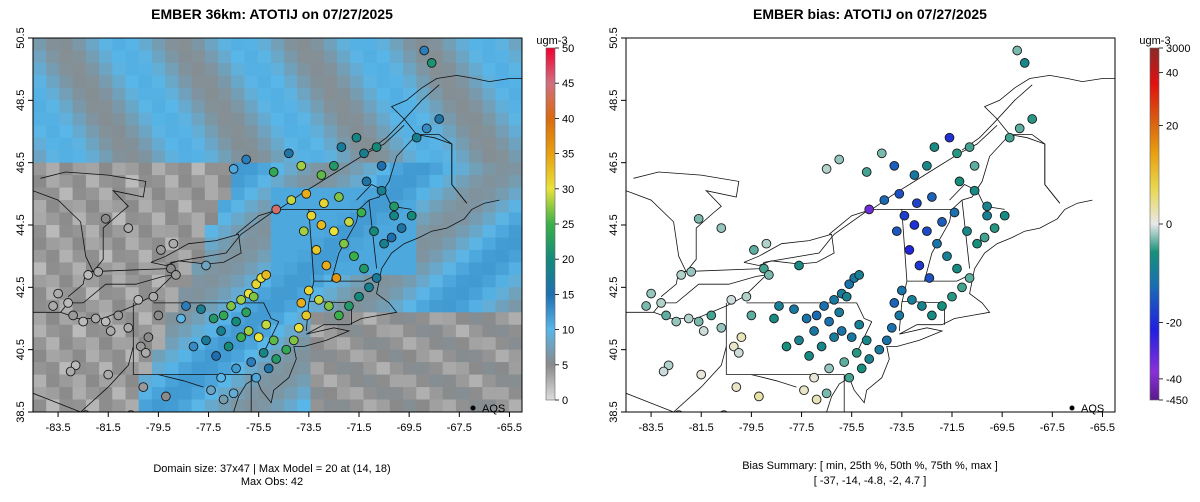 The image size is (1200, 502). Describe the element at coordinates (568, 119) in the screenshot. I see `colorbar-tick-label: 40` at that location.